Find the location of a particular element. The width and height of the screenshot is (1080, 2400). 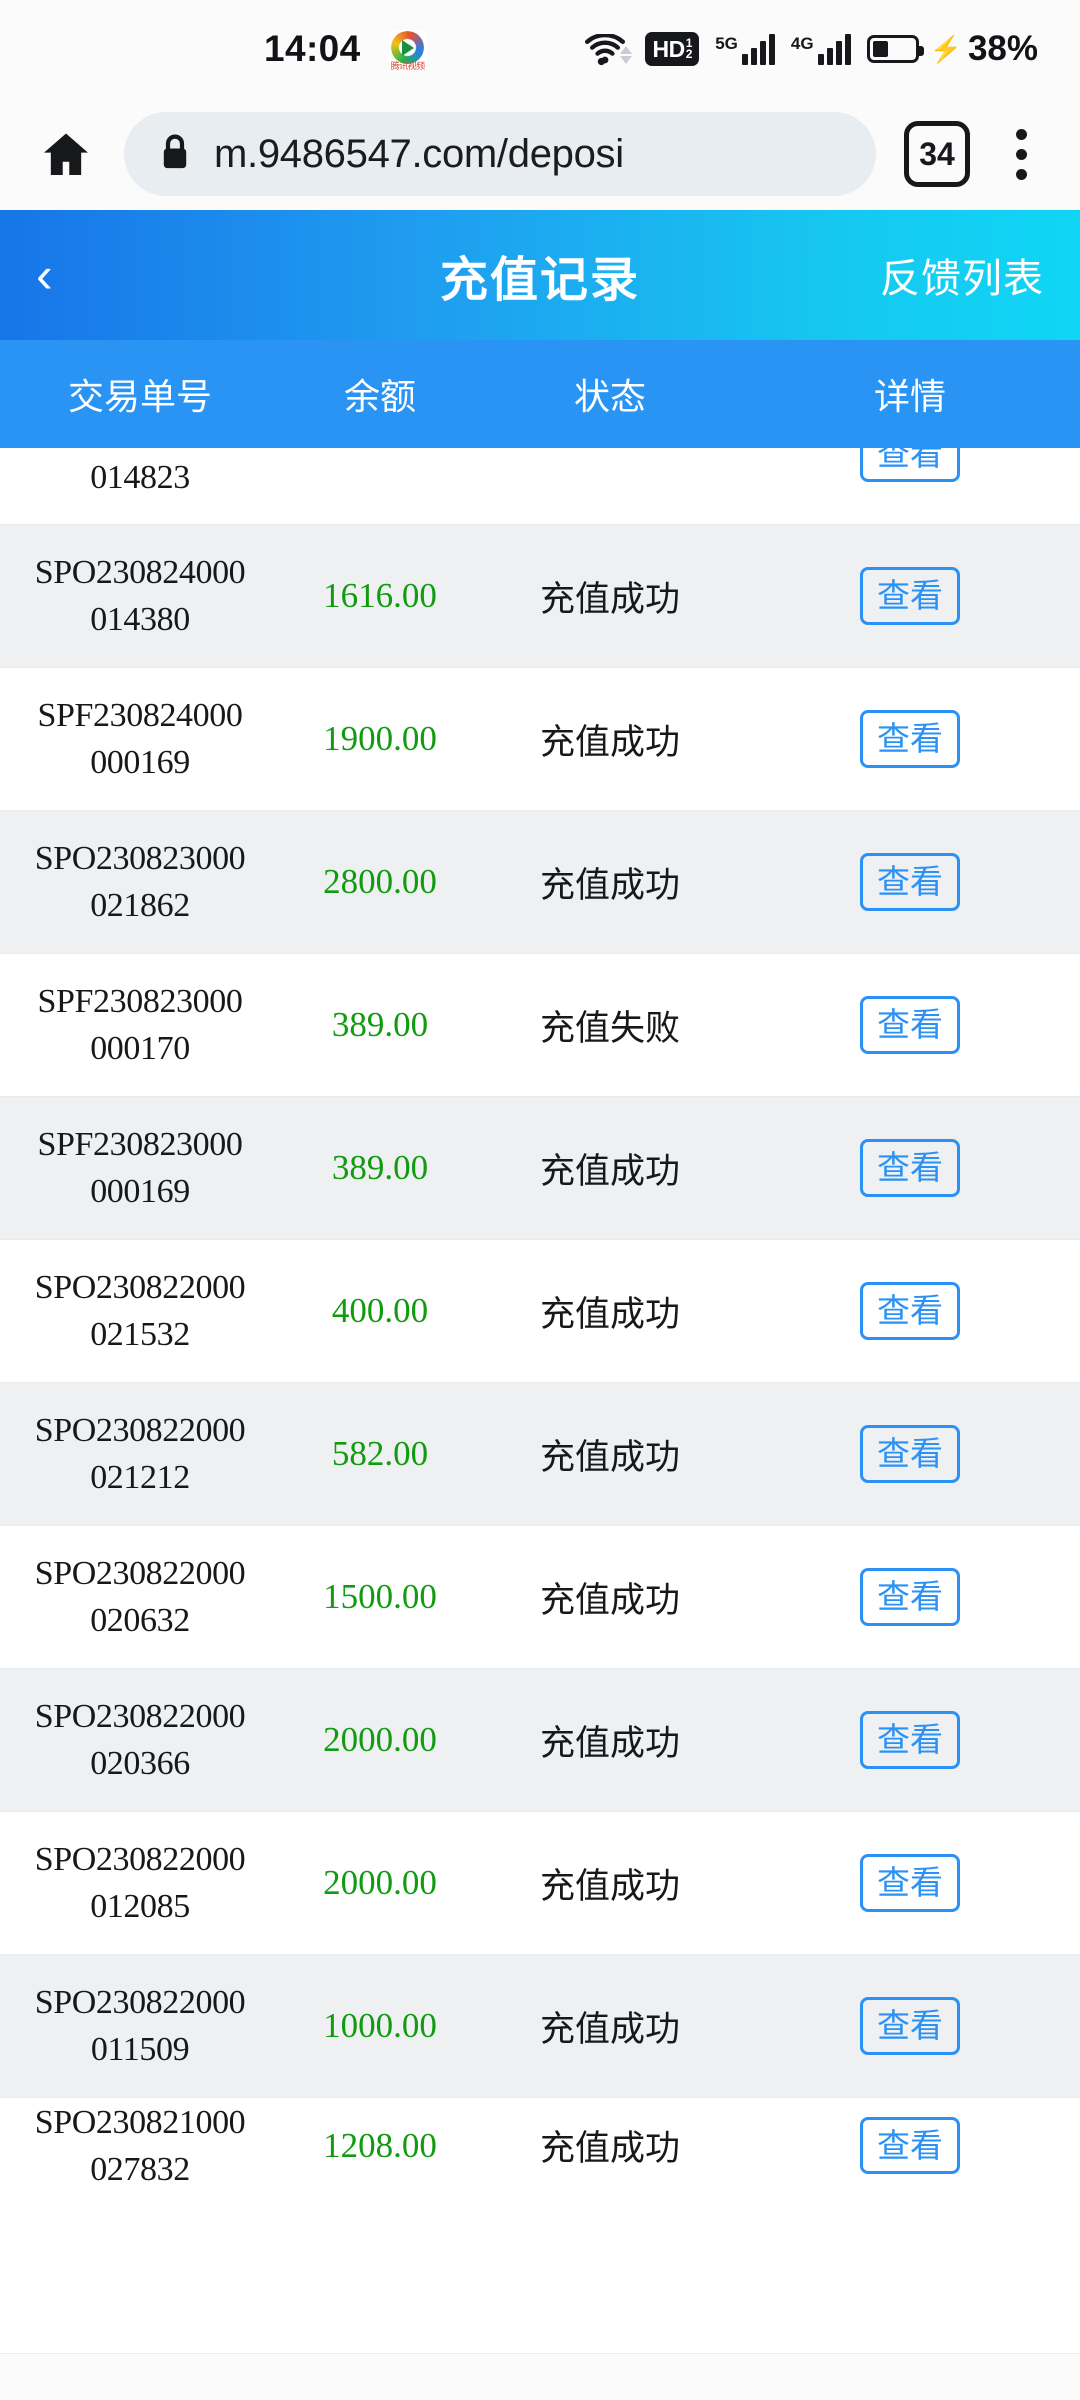

cell-amount: 582.00 is located at coordinates (380, 1453).